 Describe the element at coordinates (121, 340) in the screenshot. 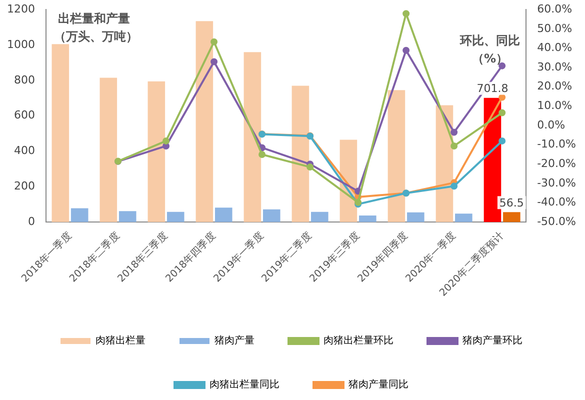

I see `legend-label: 肉猪出栏量` at that location.